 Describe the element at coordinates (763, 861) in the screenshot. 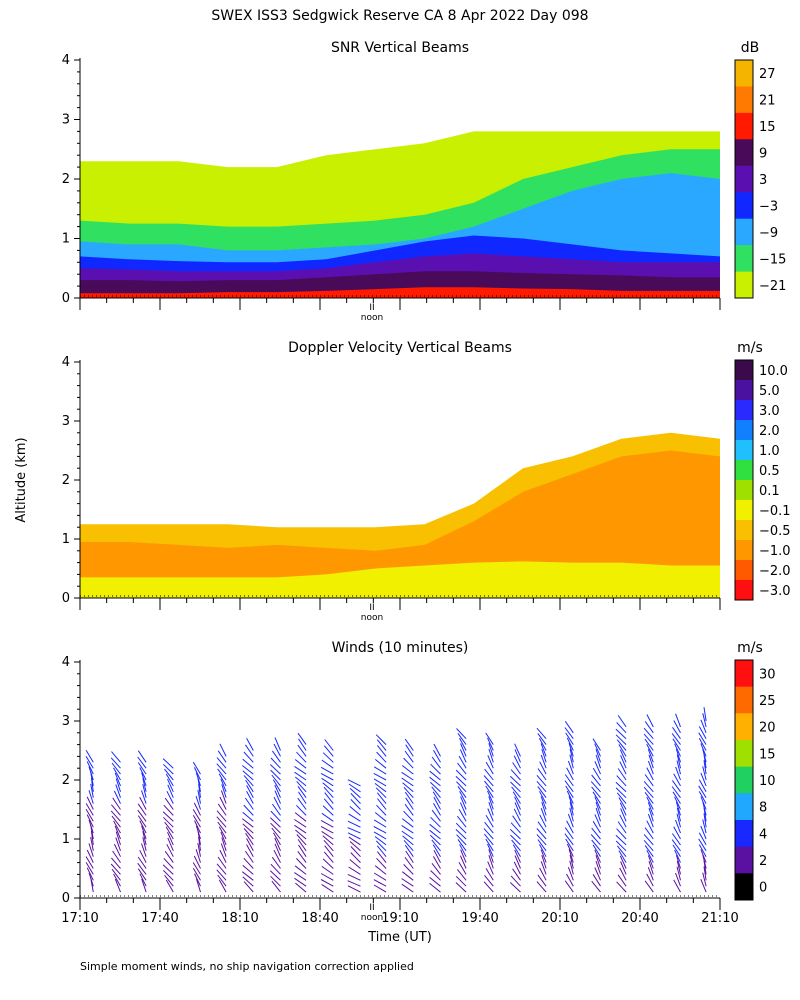

I see `colorbar-label: 2` at that location.